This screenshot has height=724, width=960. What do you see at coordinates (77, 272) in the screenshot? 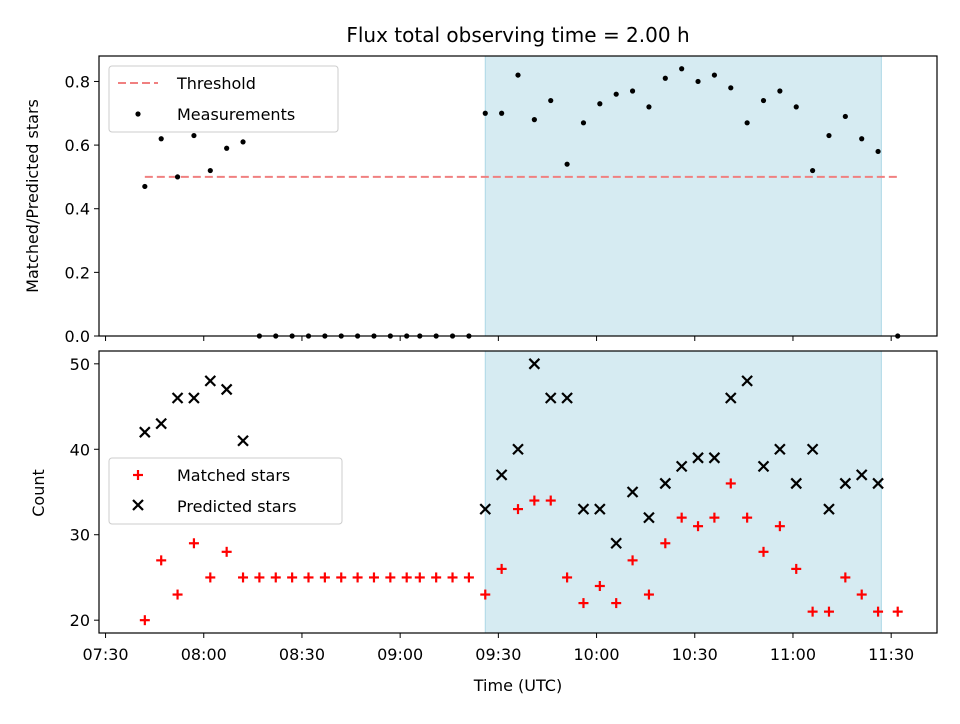
I see `top-y-tick-label: 0.2` at bounding box center [77, 272].